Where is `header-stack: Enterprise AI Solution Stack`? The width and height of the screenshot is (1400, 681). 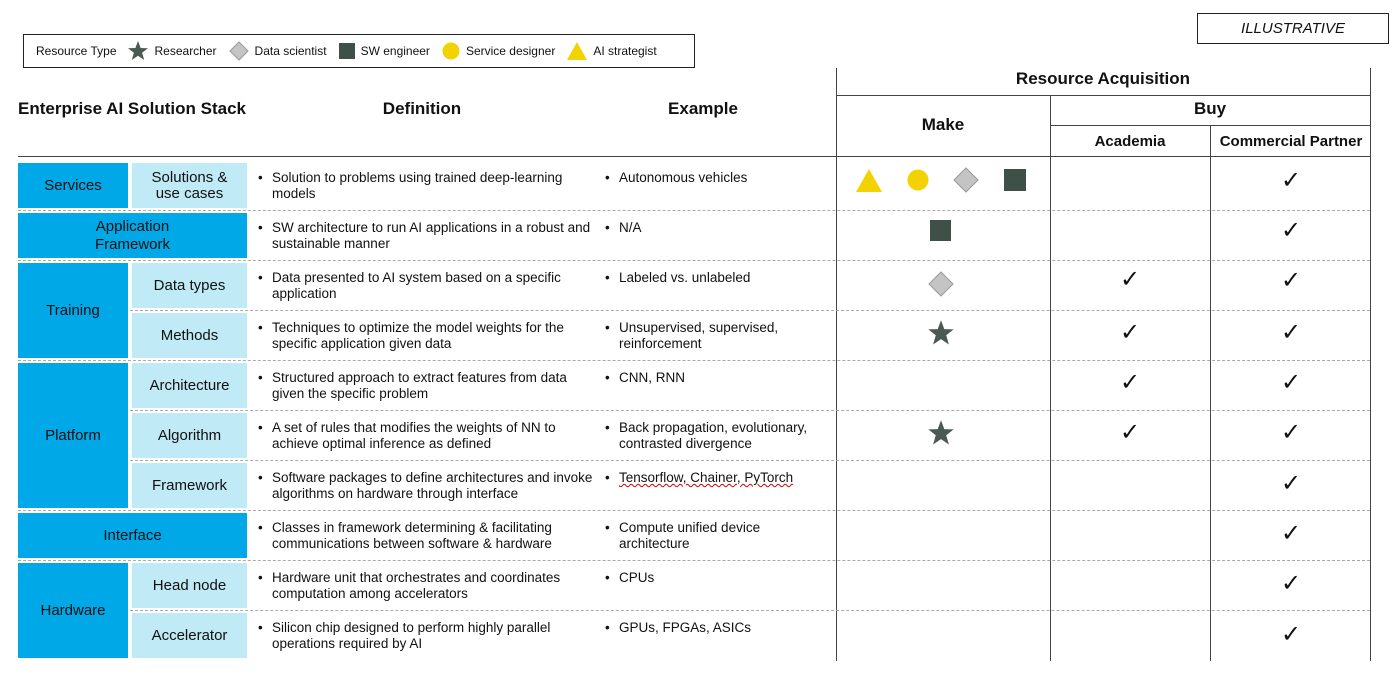
header-stack: Enterprise AI Solution Stack is located at coordinates (132, 108).